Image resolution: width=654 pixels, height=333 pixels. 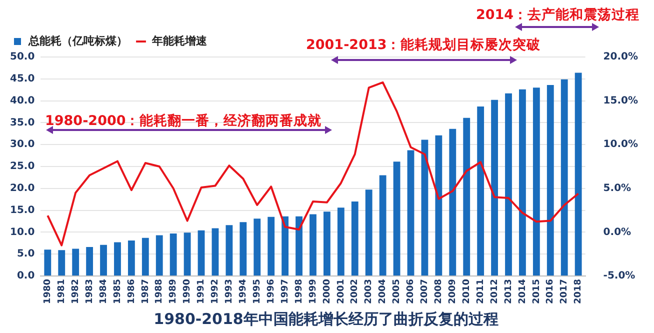 I want to click on x-tick-label: 2013, so click(x=509, y=291).